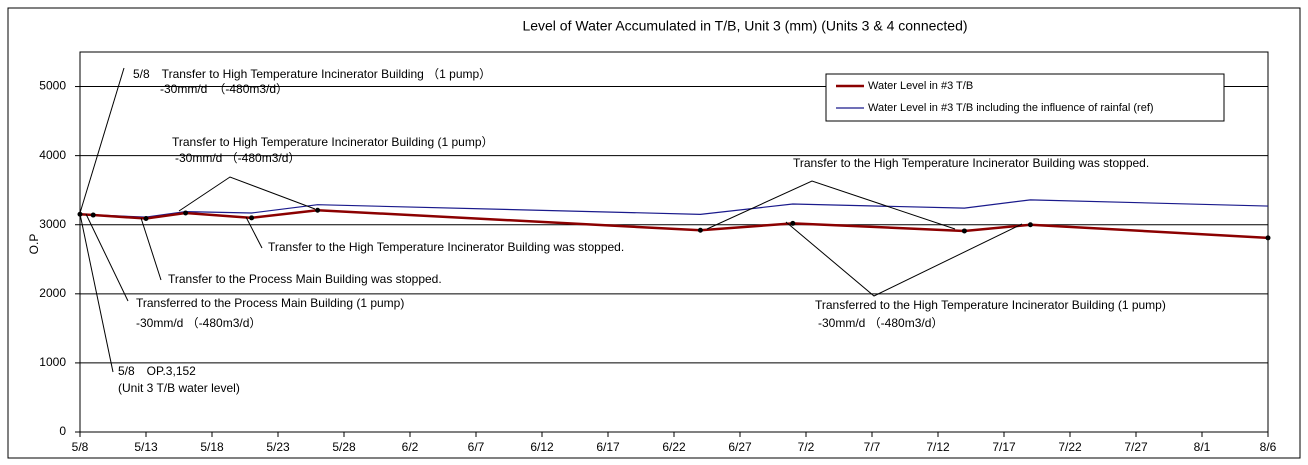 Image resolution: width=1308 pixels, height=465 pixels. I want to click on x-tick-label: 5/23, so click(278, 447).